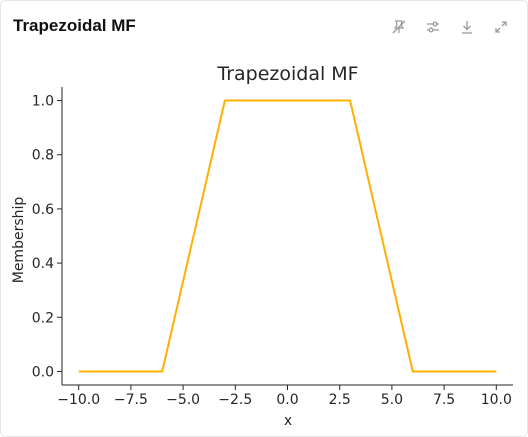 The width and height of the screenshot is (528, 437). I want to click on x-tick-label: 5.0, so click(392, 400).